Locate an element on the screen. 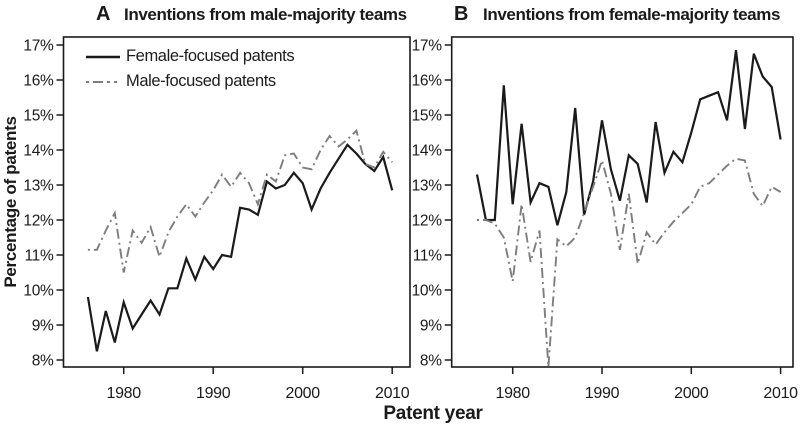 This screenshot has height=428, width=800. panel-a-xtick-label: 1990 is located at coordinates (213, 393).